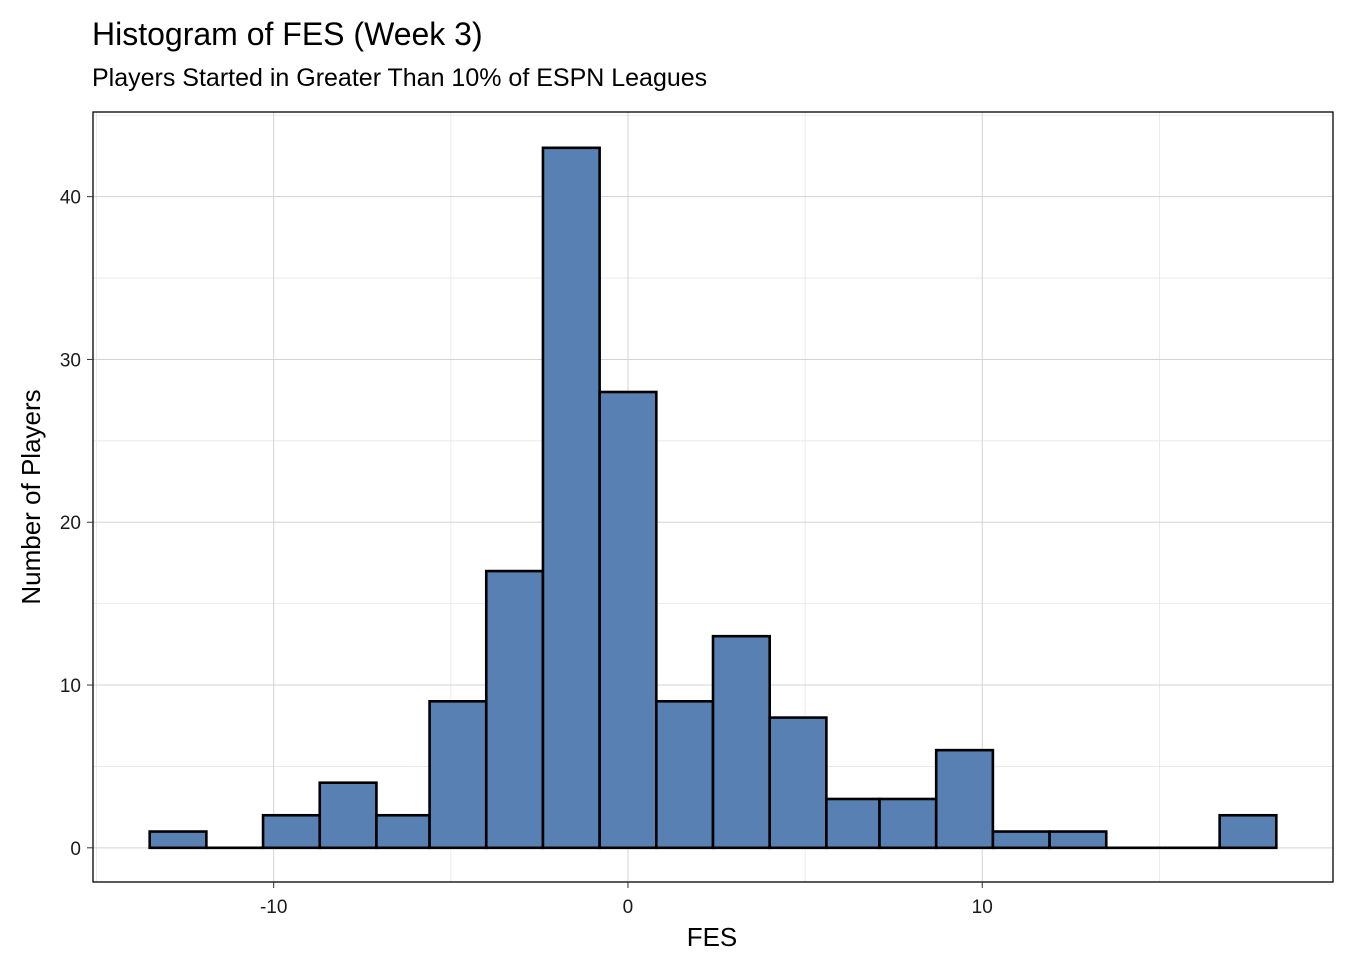 The width and height of the screenshot is (1372, 966). Describe the element at coordinates (70, 360) in the screenshot. I see `y-tick-label: 30` at that location.